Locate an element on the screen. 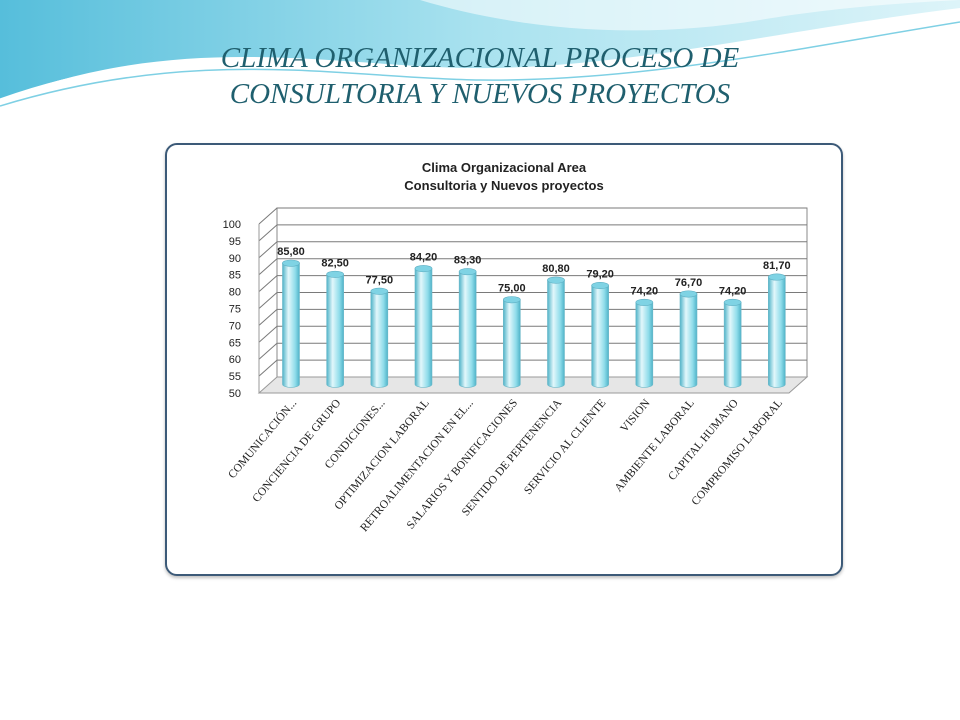 The height and width of the screenshot is (720, 960). y-tick-label: 50 is located at coordinates (235, 394).